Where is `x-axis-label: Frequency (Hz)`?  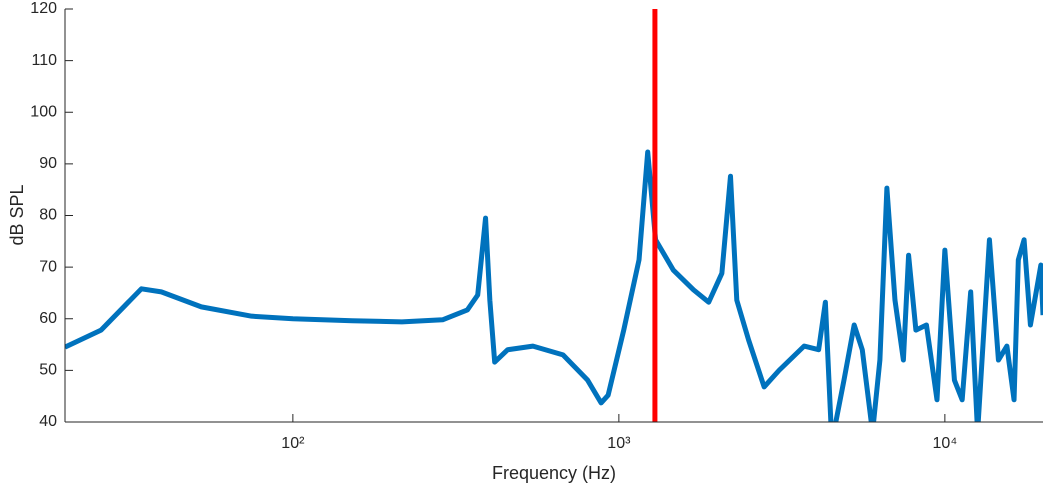 x-axis-label: Frequency (Hz) is located at coordinates (554, 473).